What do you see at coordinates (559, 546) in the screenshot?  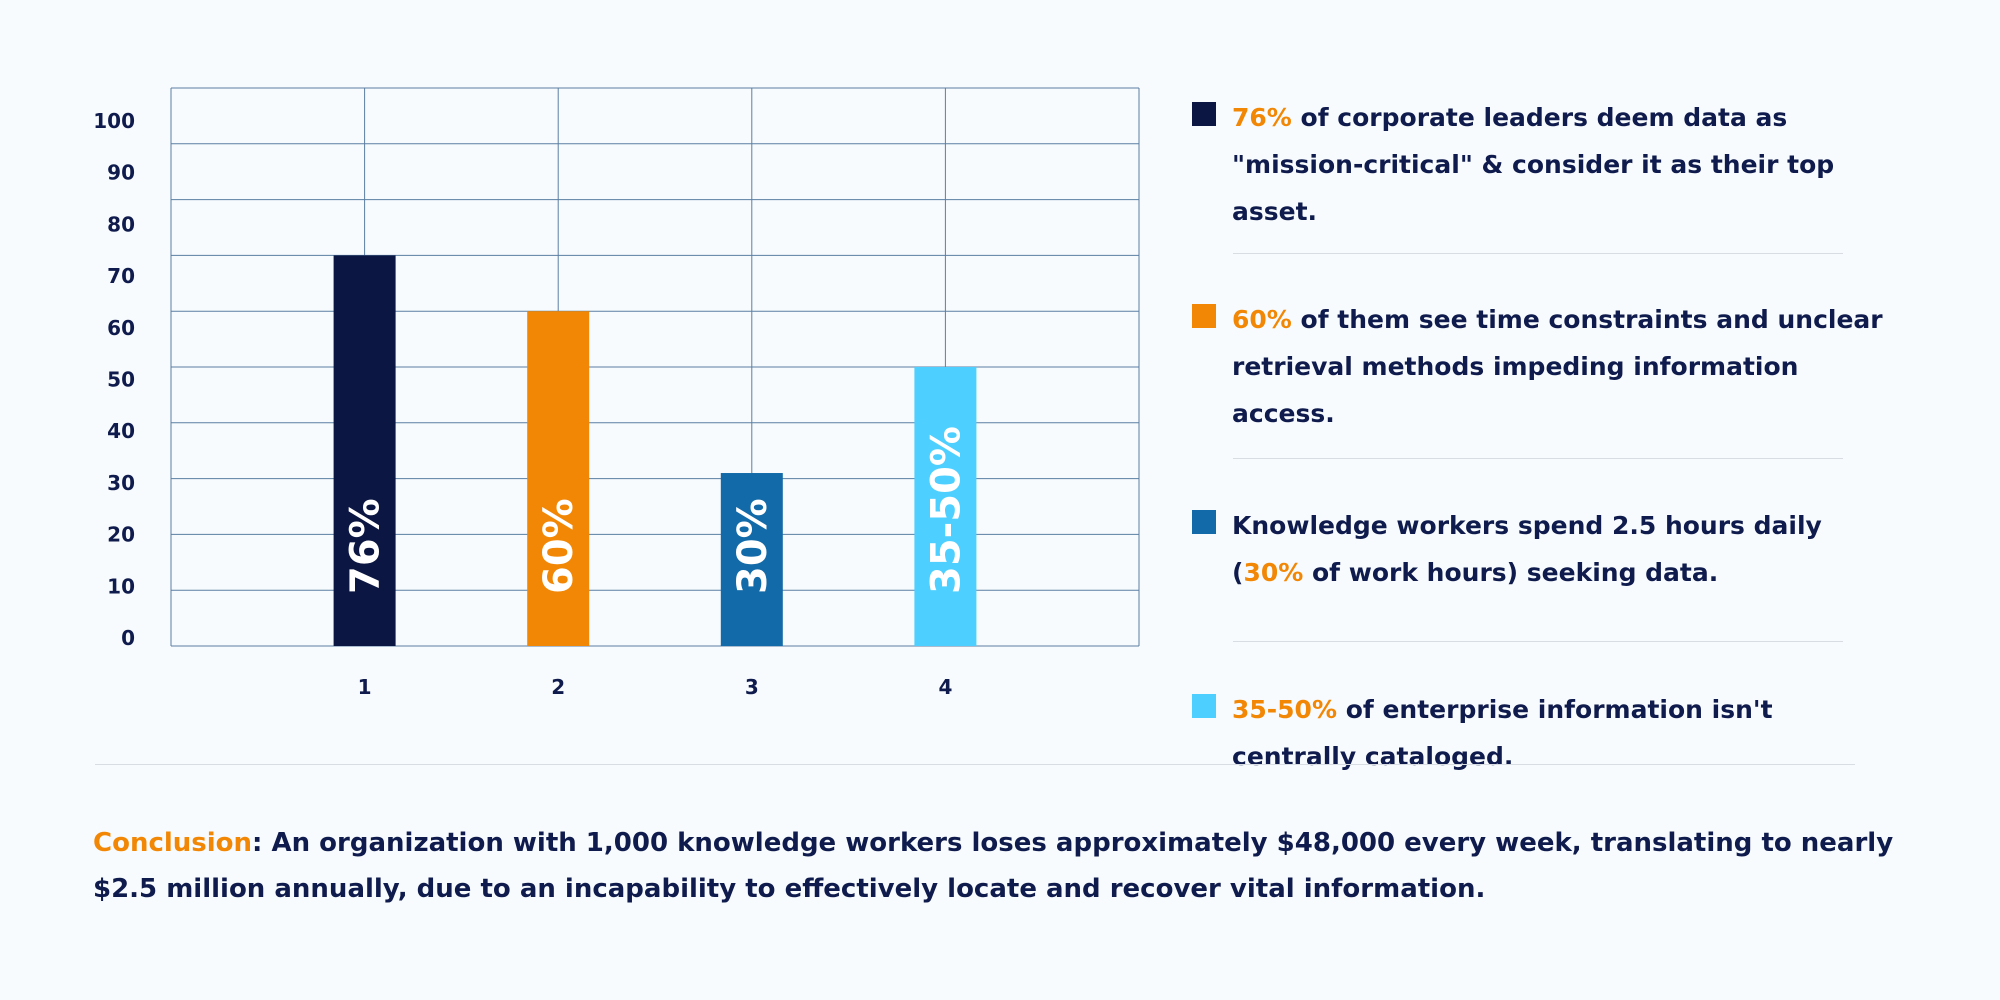 I see `bar-data-label: 60%` at bounding box center [559, 546].